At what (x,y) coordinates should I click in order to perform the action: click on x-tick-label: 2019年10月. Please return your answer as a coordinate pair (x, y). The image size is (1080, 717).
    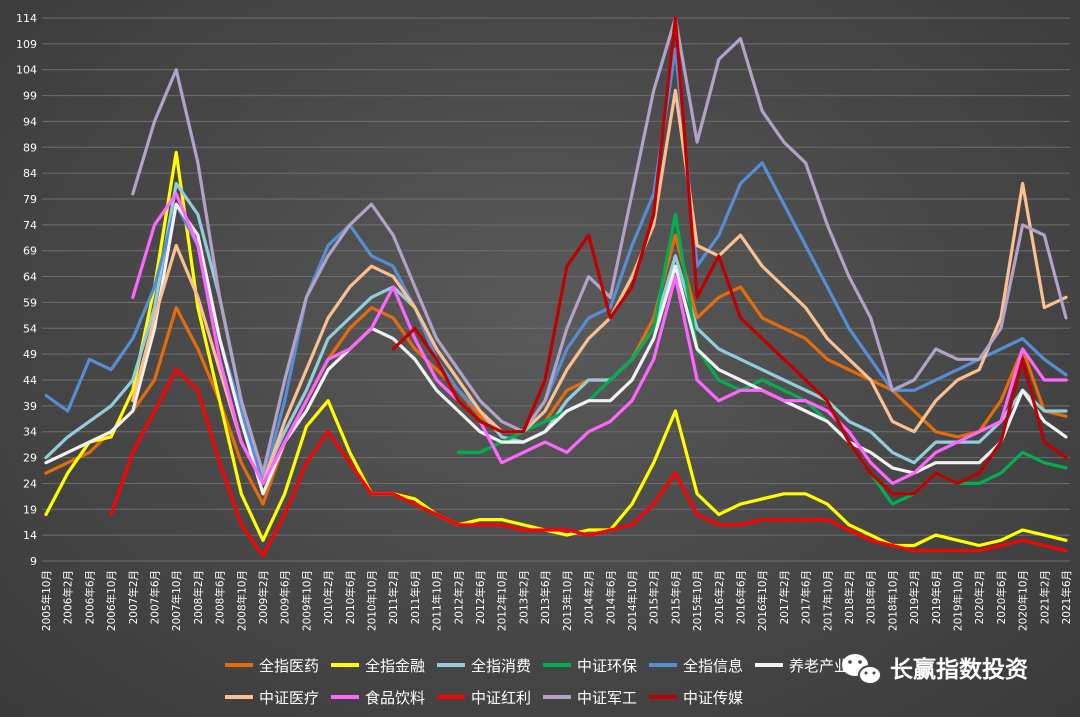
    Looking at the image, I should click on (957, 600).